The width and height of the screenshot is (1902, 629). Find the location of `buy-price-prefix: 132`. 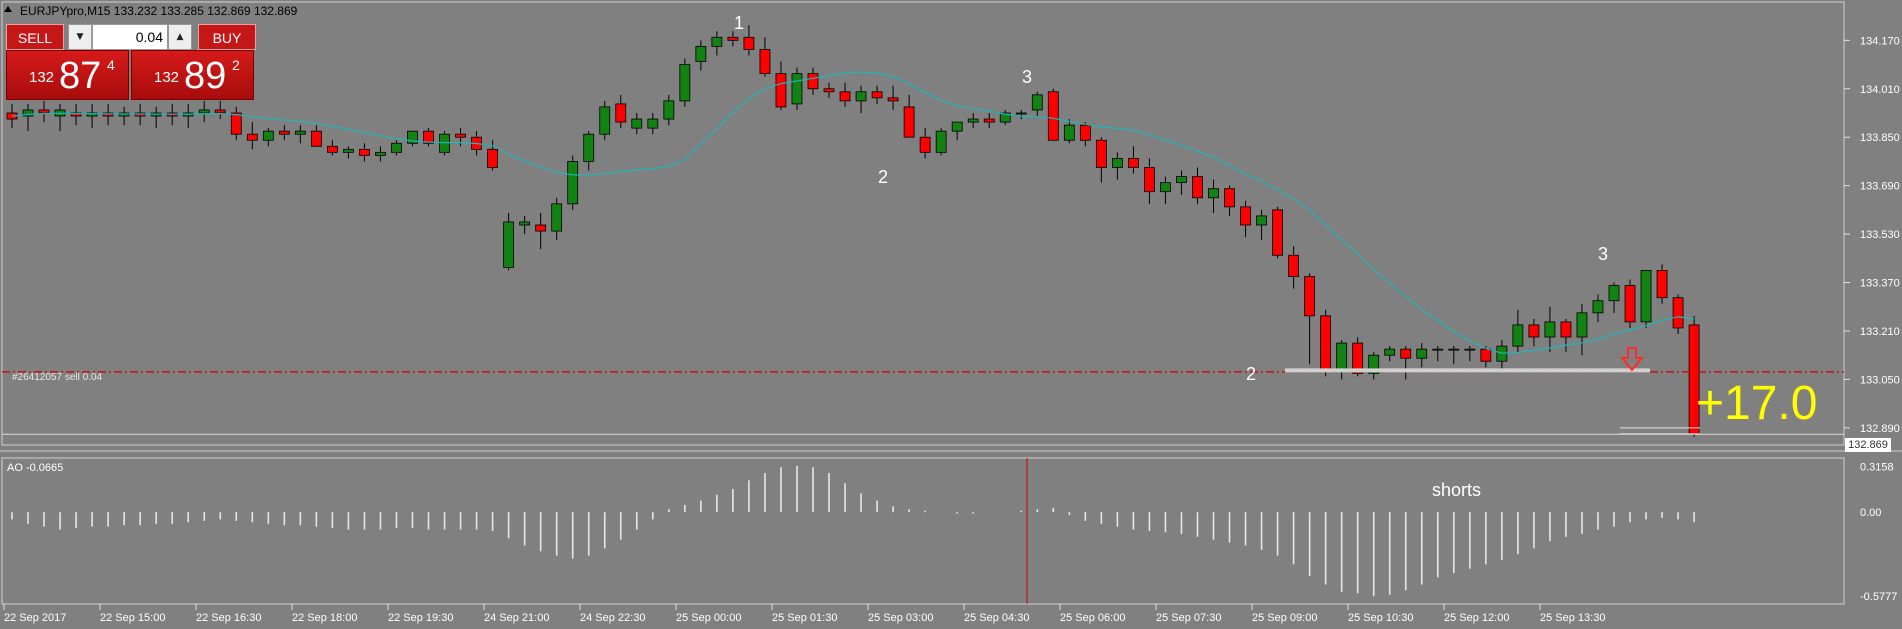

buy-price-prefix: 132 is located at coordinates (167, 77).